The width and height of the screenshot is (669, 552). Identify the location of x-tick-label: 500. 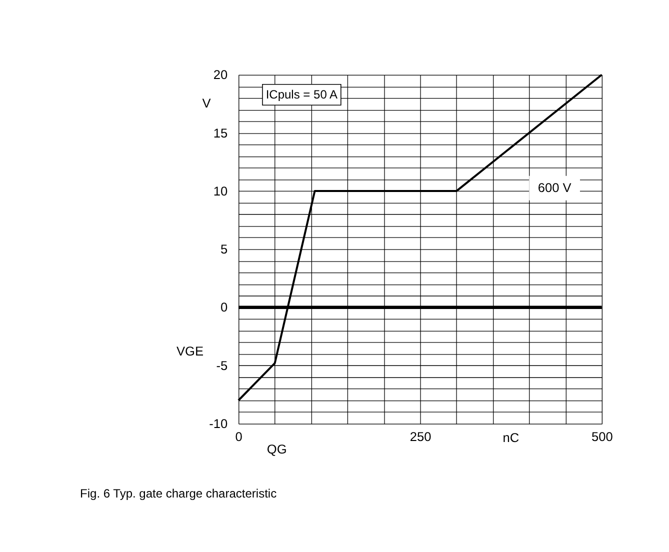
(602, 436).